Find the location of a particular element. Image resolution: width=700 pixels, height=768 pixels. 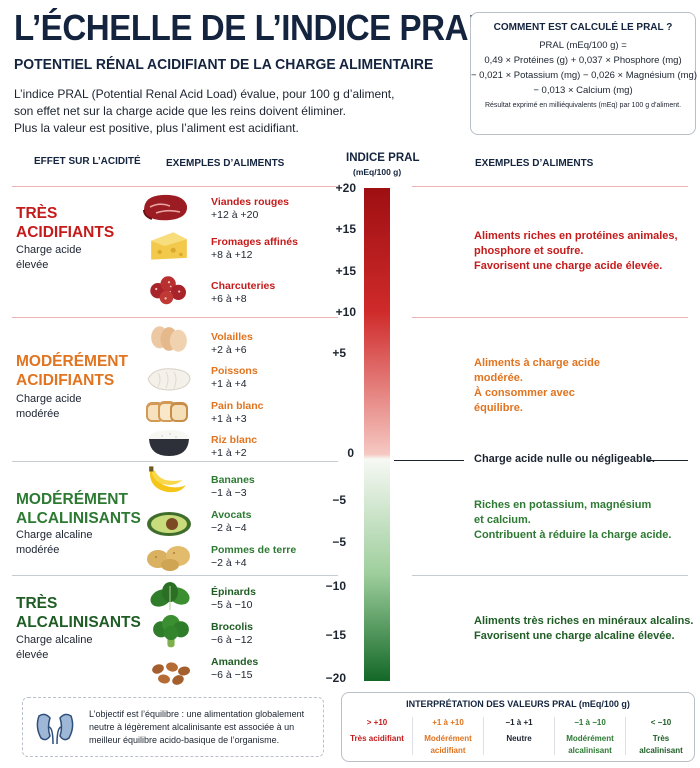

legend-range: < −10 is located at coordinates (661, 722).